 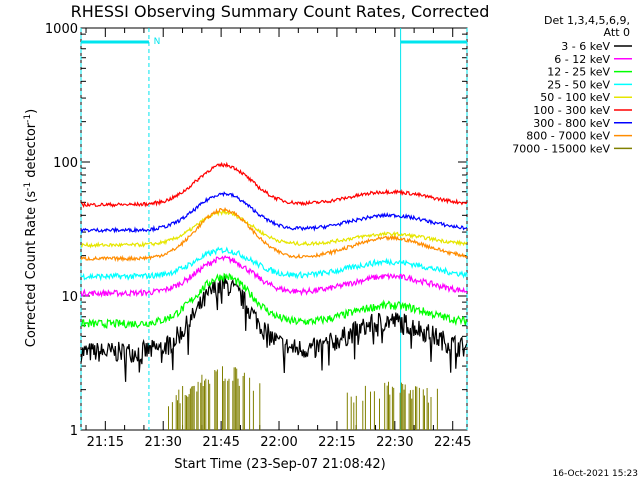 I want to click on y-axis-label: Corrected Count Rate (s-1 detector-1), so click(x=31, y=228).